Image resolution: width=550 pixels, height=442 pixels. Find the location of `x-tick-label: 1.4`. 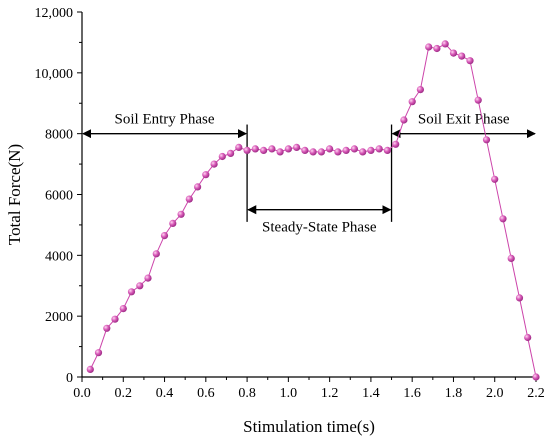

x-tick-label: 1.4 is located at coordinates (371, 393).